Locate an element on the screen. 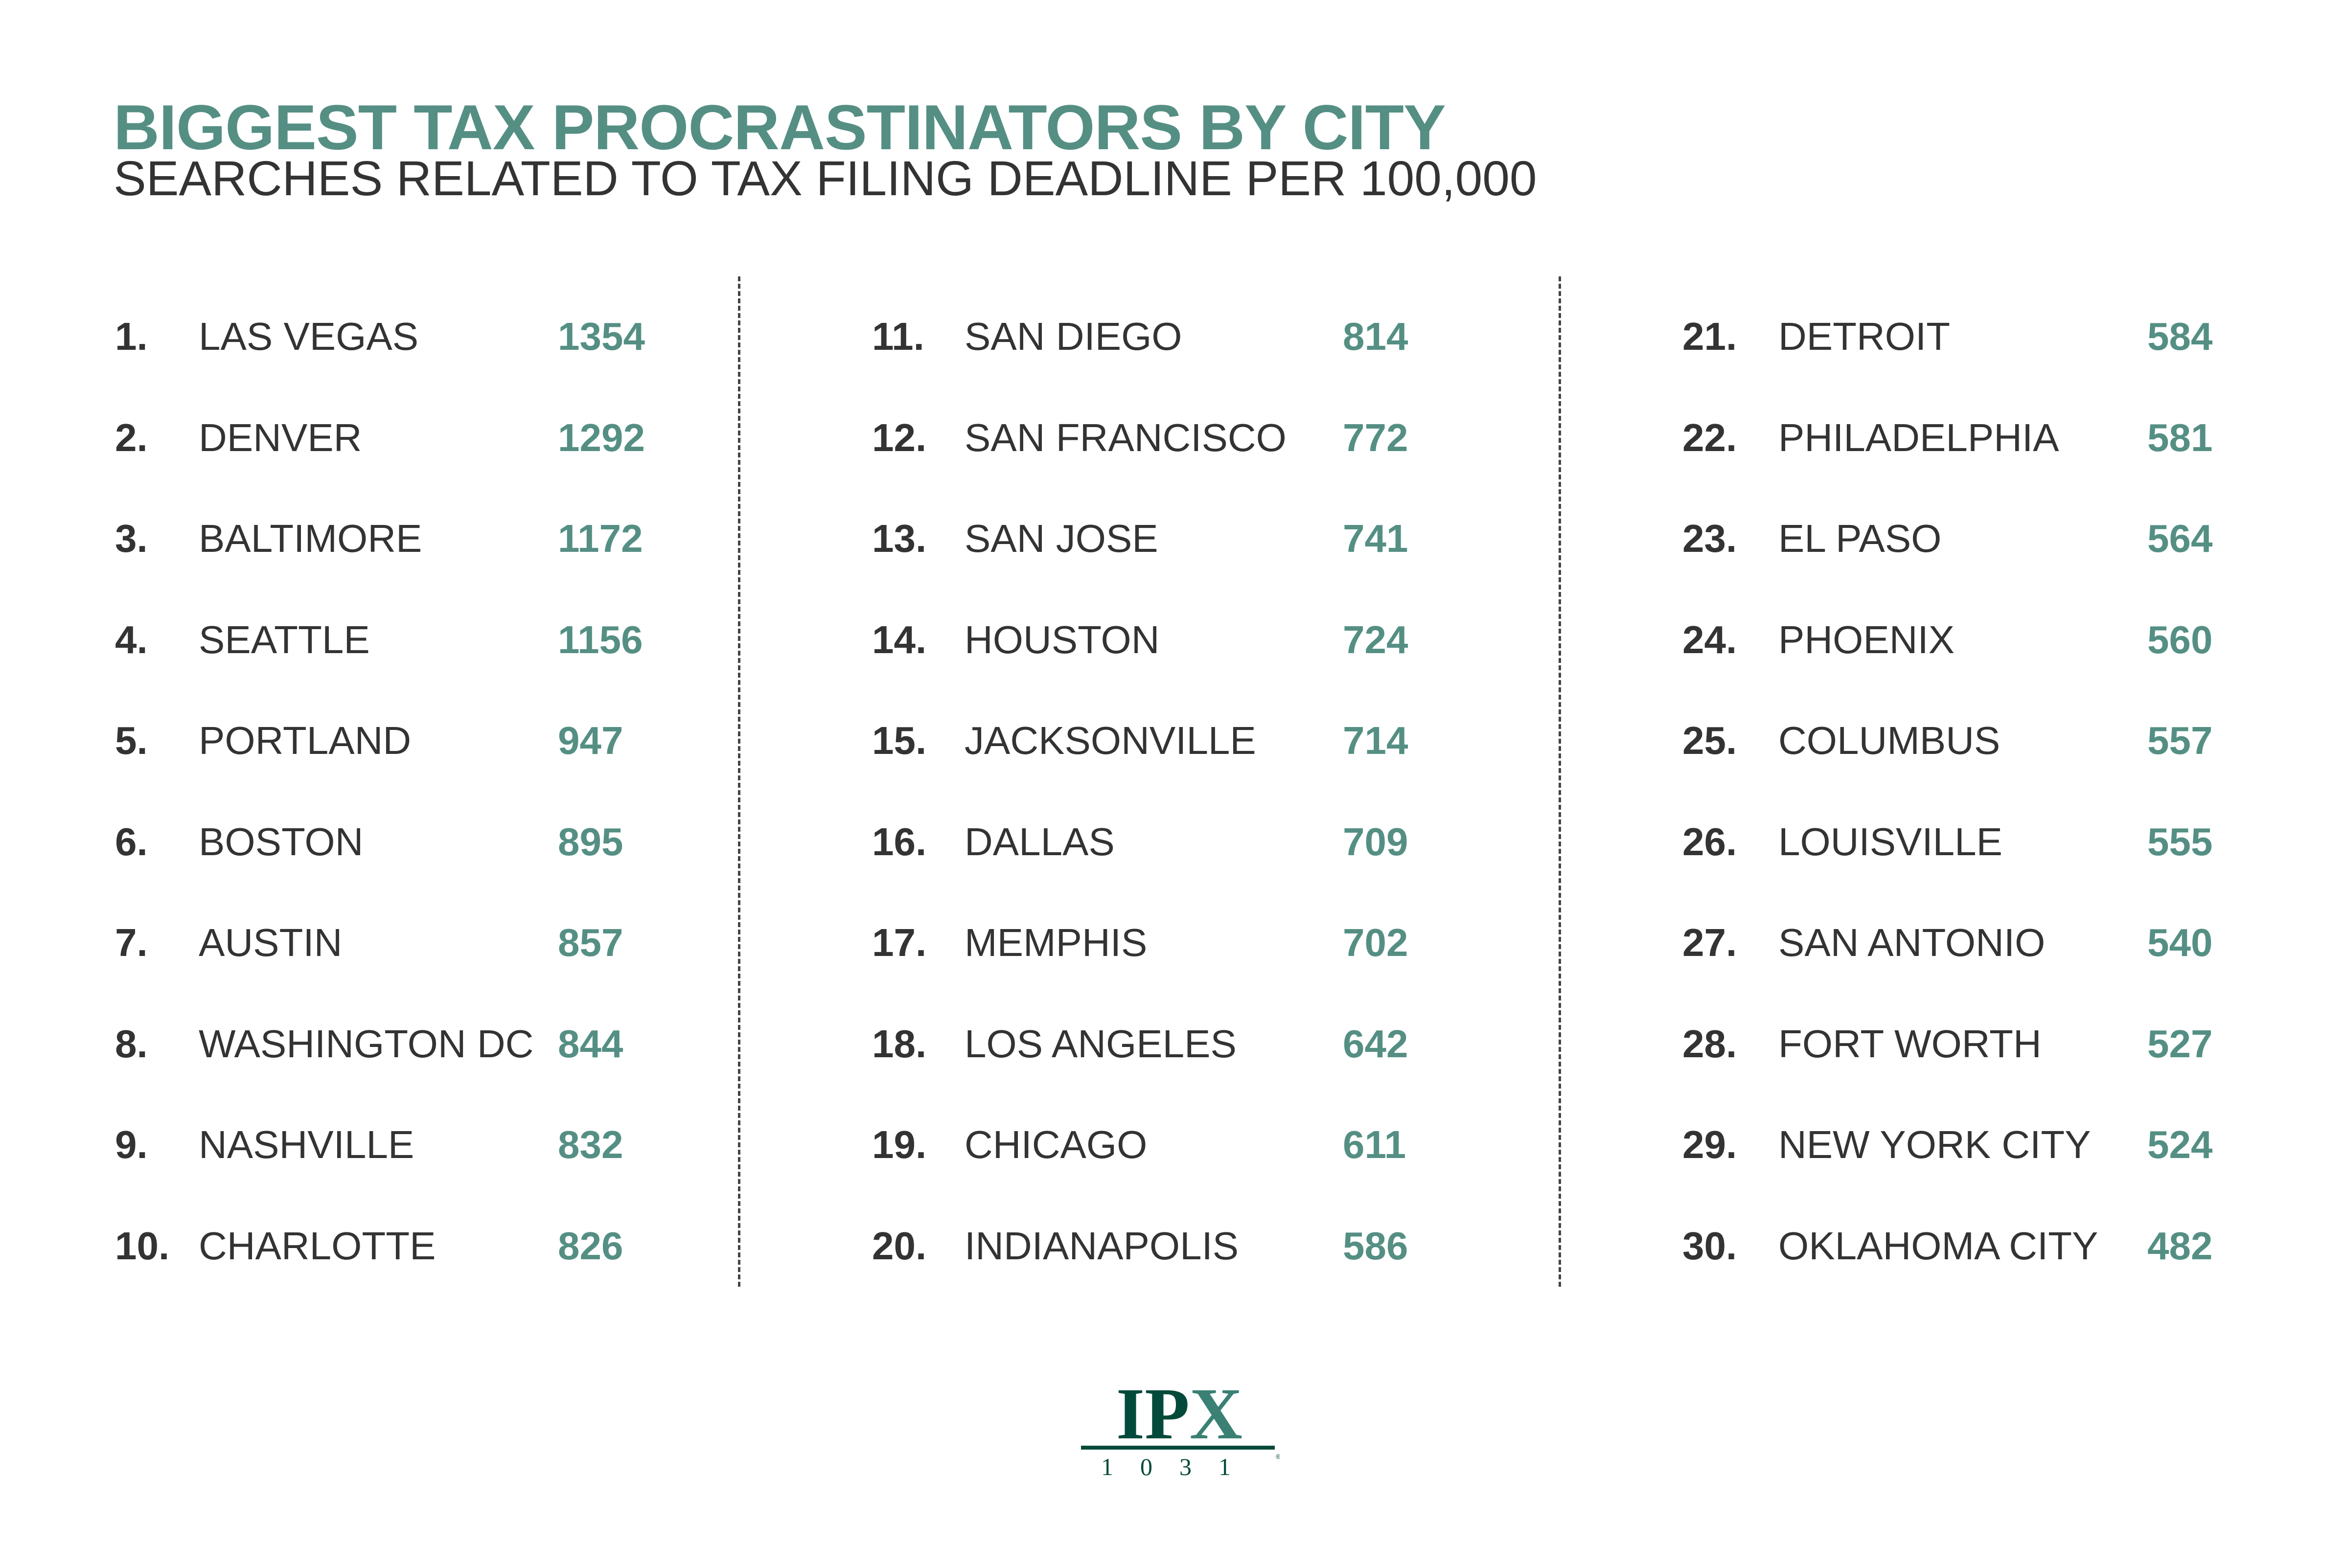 The width and height of the screenshot is (2345, 1568). search-value: 1156 is located at coordinates (601, 639).